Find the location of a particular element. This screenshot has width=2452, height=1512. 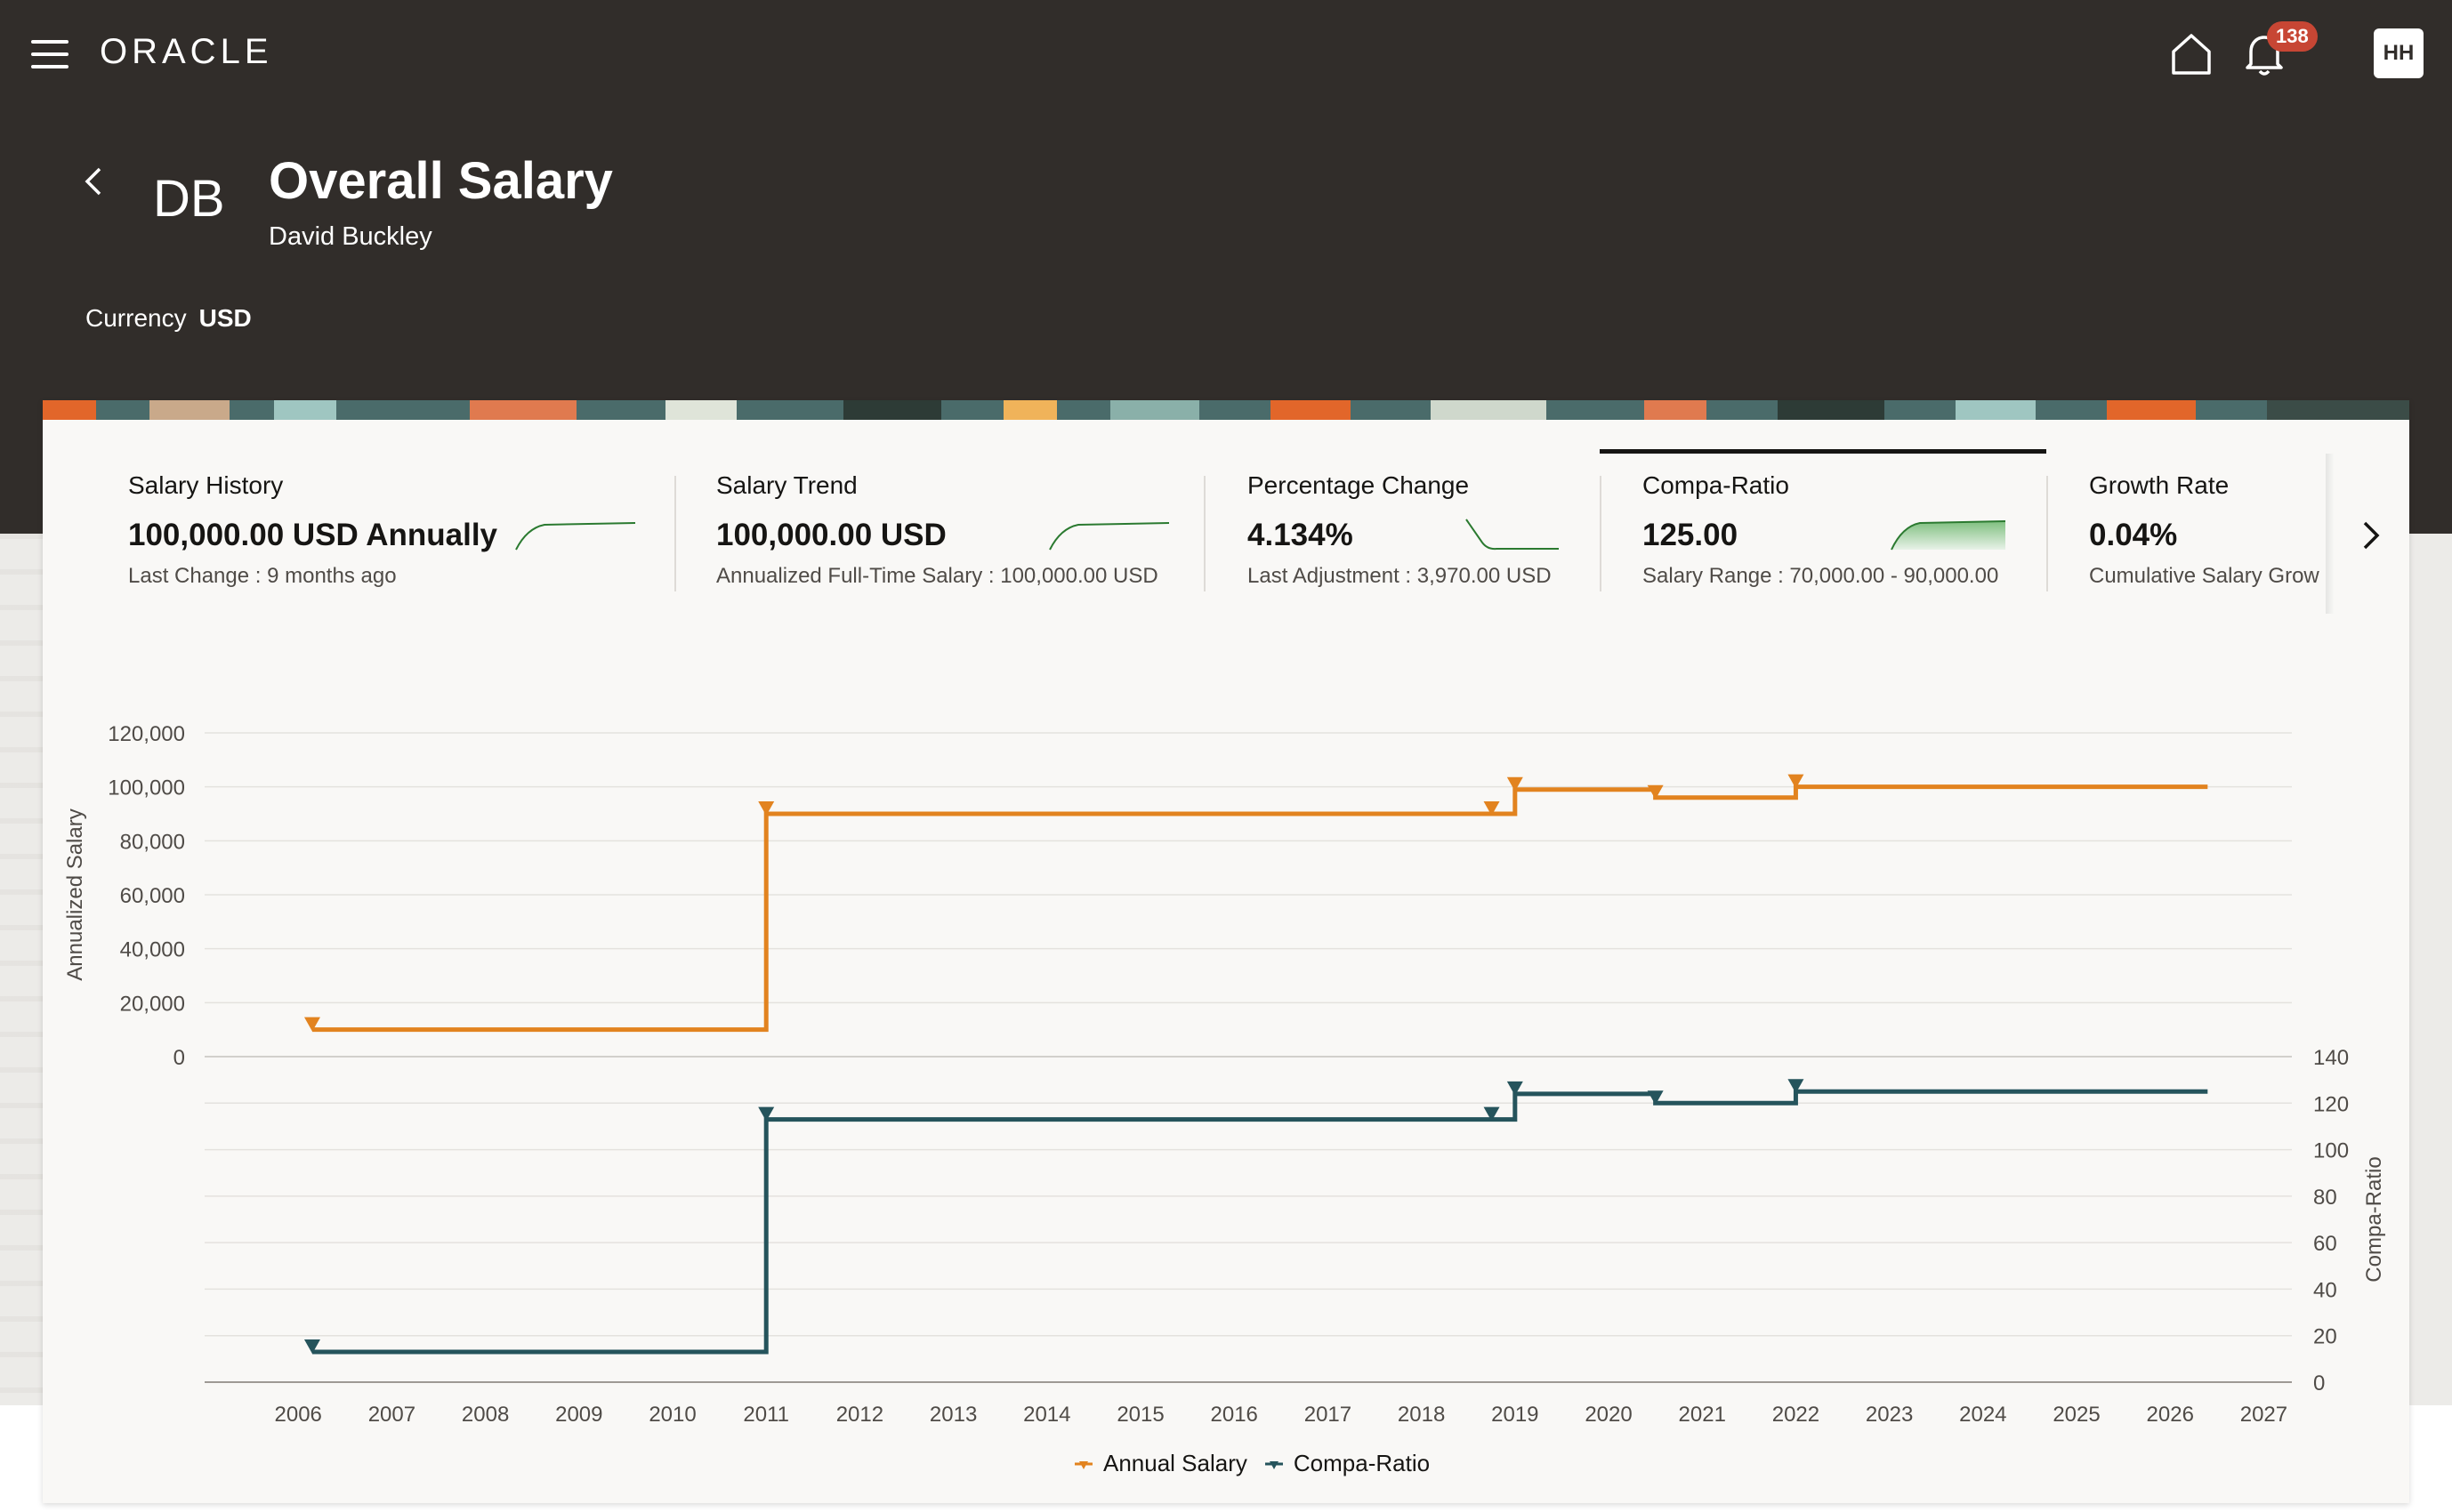

x-tick-label: 2008 is located at coordinates (485, 1415).